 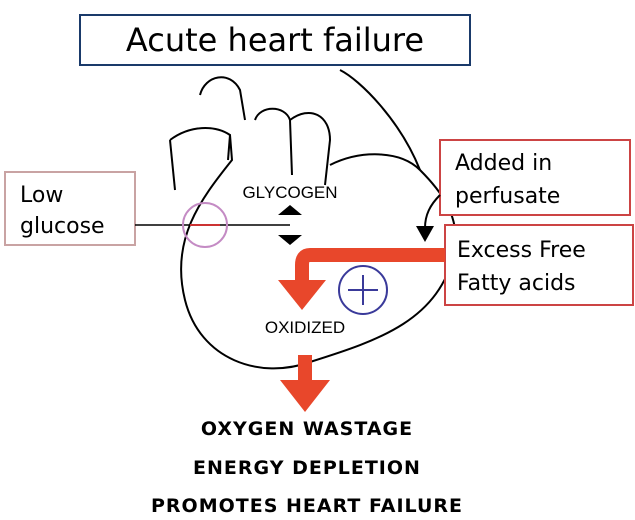 I want to click on added-label: Added in, so click(x=503, y=163).